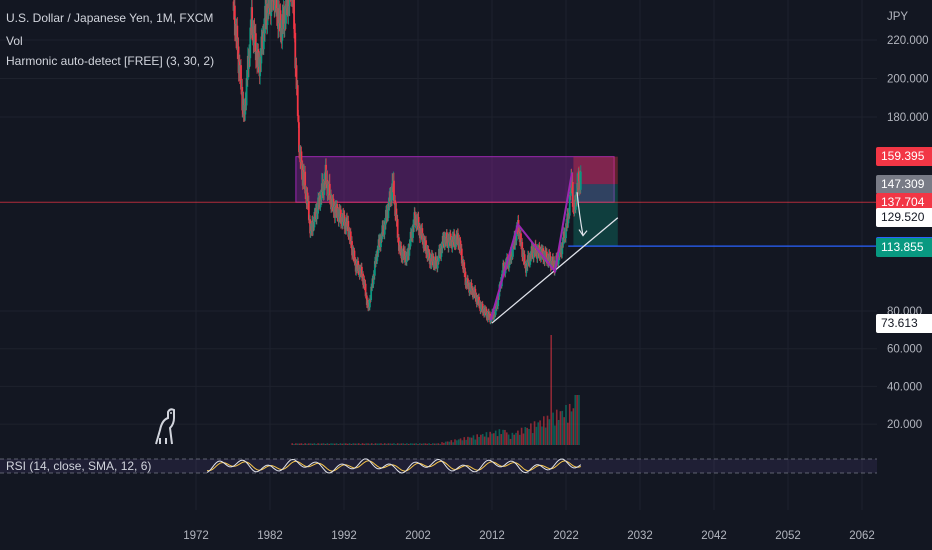  What do you see at coordinates (904, 323) in the screenshot?
I see `price-tag: 73.613` at bounding box center [904, 323].